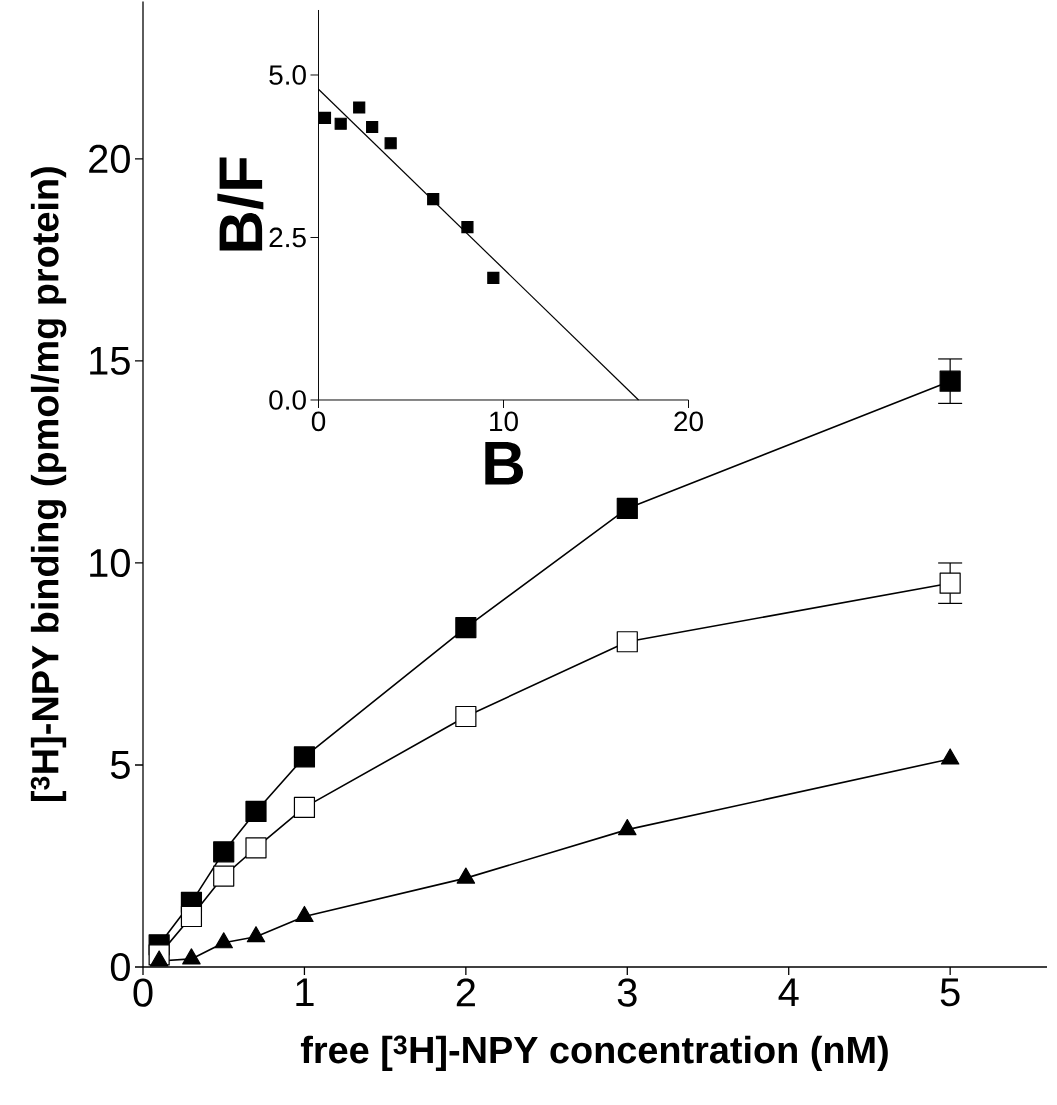 The image size is (1057, 1105). Describe the element at coordinates (109, 159) in the screenshot. I see `y-tick-label: 20` at that location.